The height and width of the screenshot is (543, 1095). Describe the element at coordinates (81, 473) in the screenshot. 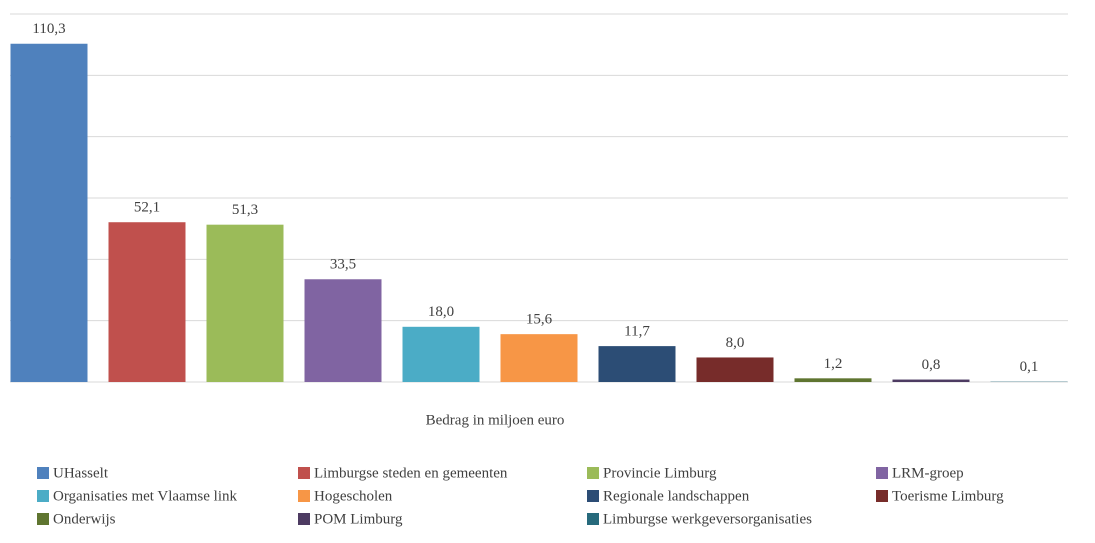

I see `legend-label: UHasselt` at that location.